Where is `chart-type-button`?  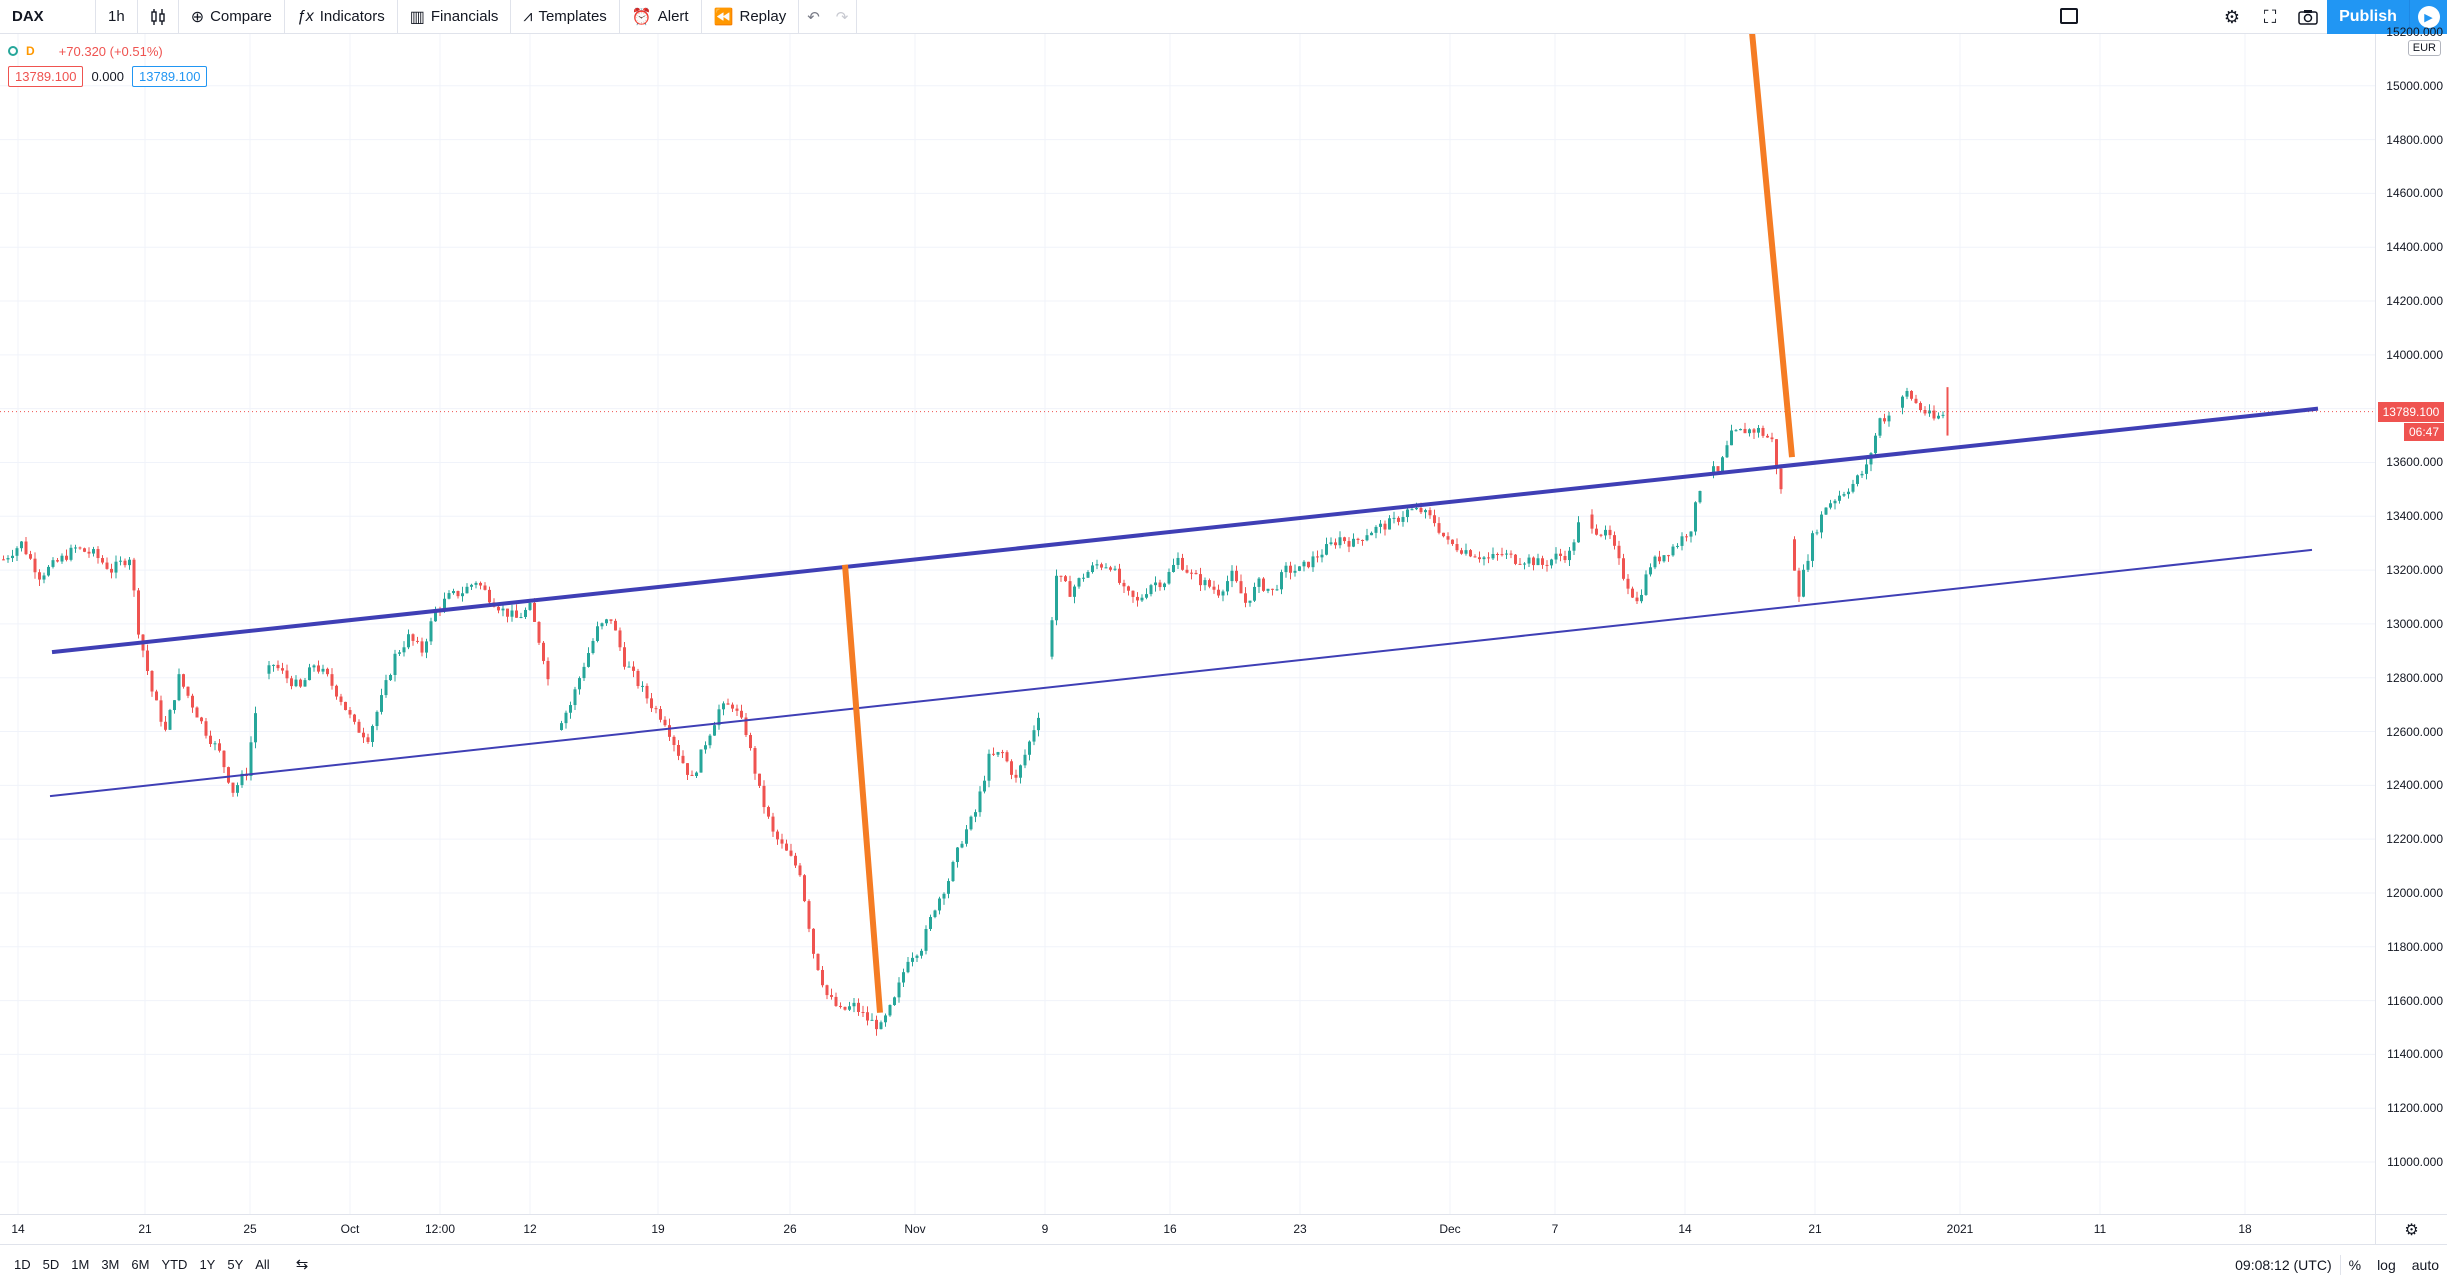
chart-type-button is located at coordinates (158, 17).